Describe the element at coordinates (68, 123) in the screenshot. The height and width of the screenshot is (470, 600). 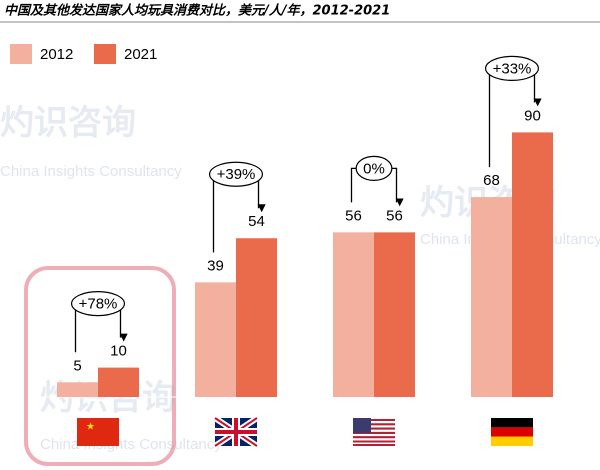
I see `watermark-text: 灼识咨询` at that location.